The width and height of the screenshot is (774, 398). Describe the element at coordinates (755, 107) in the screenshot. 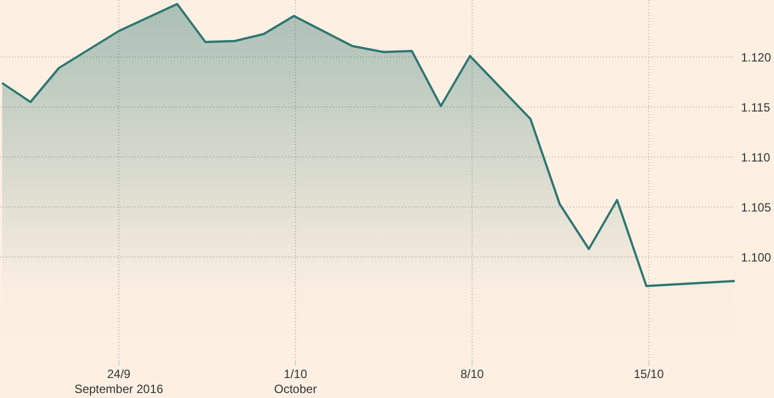

I see `y-tick-label: 1.115` at that location.